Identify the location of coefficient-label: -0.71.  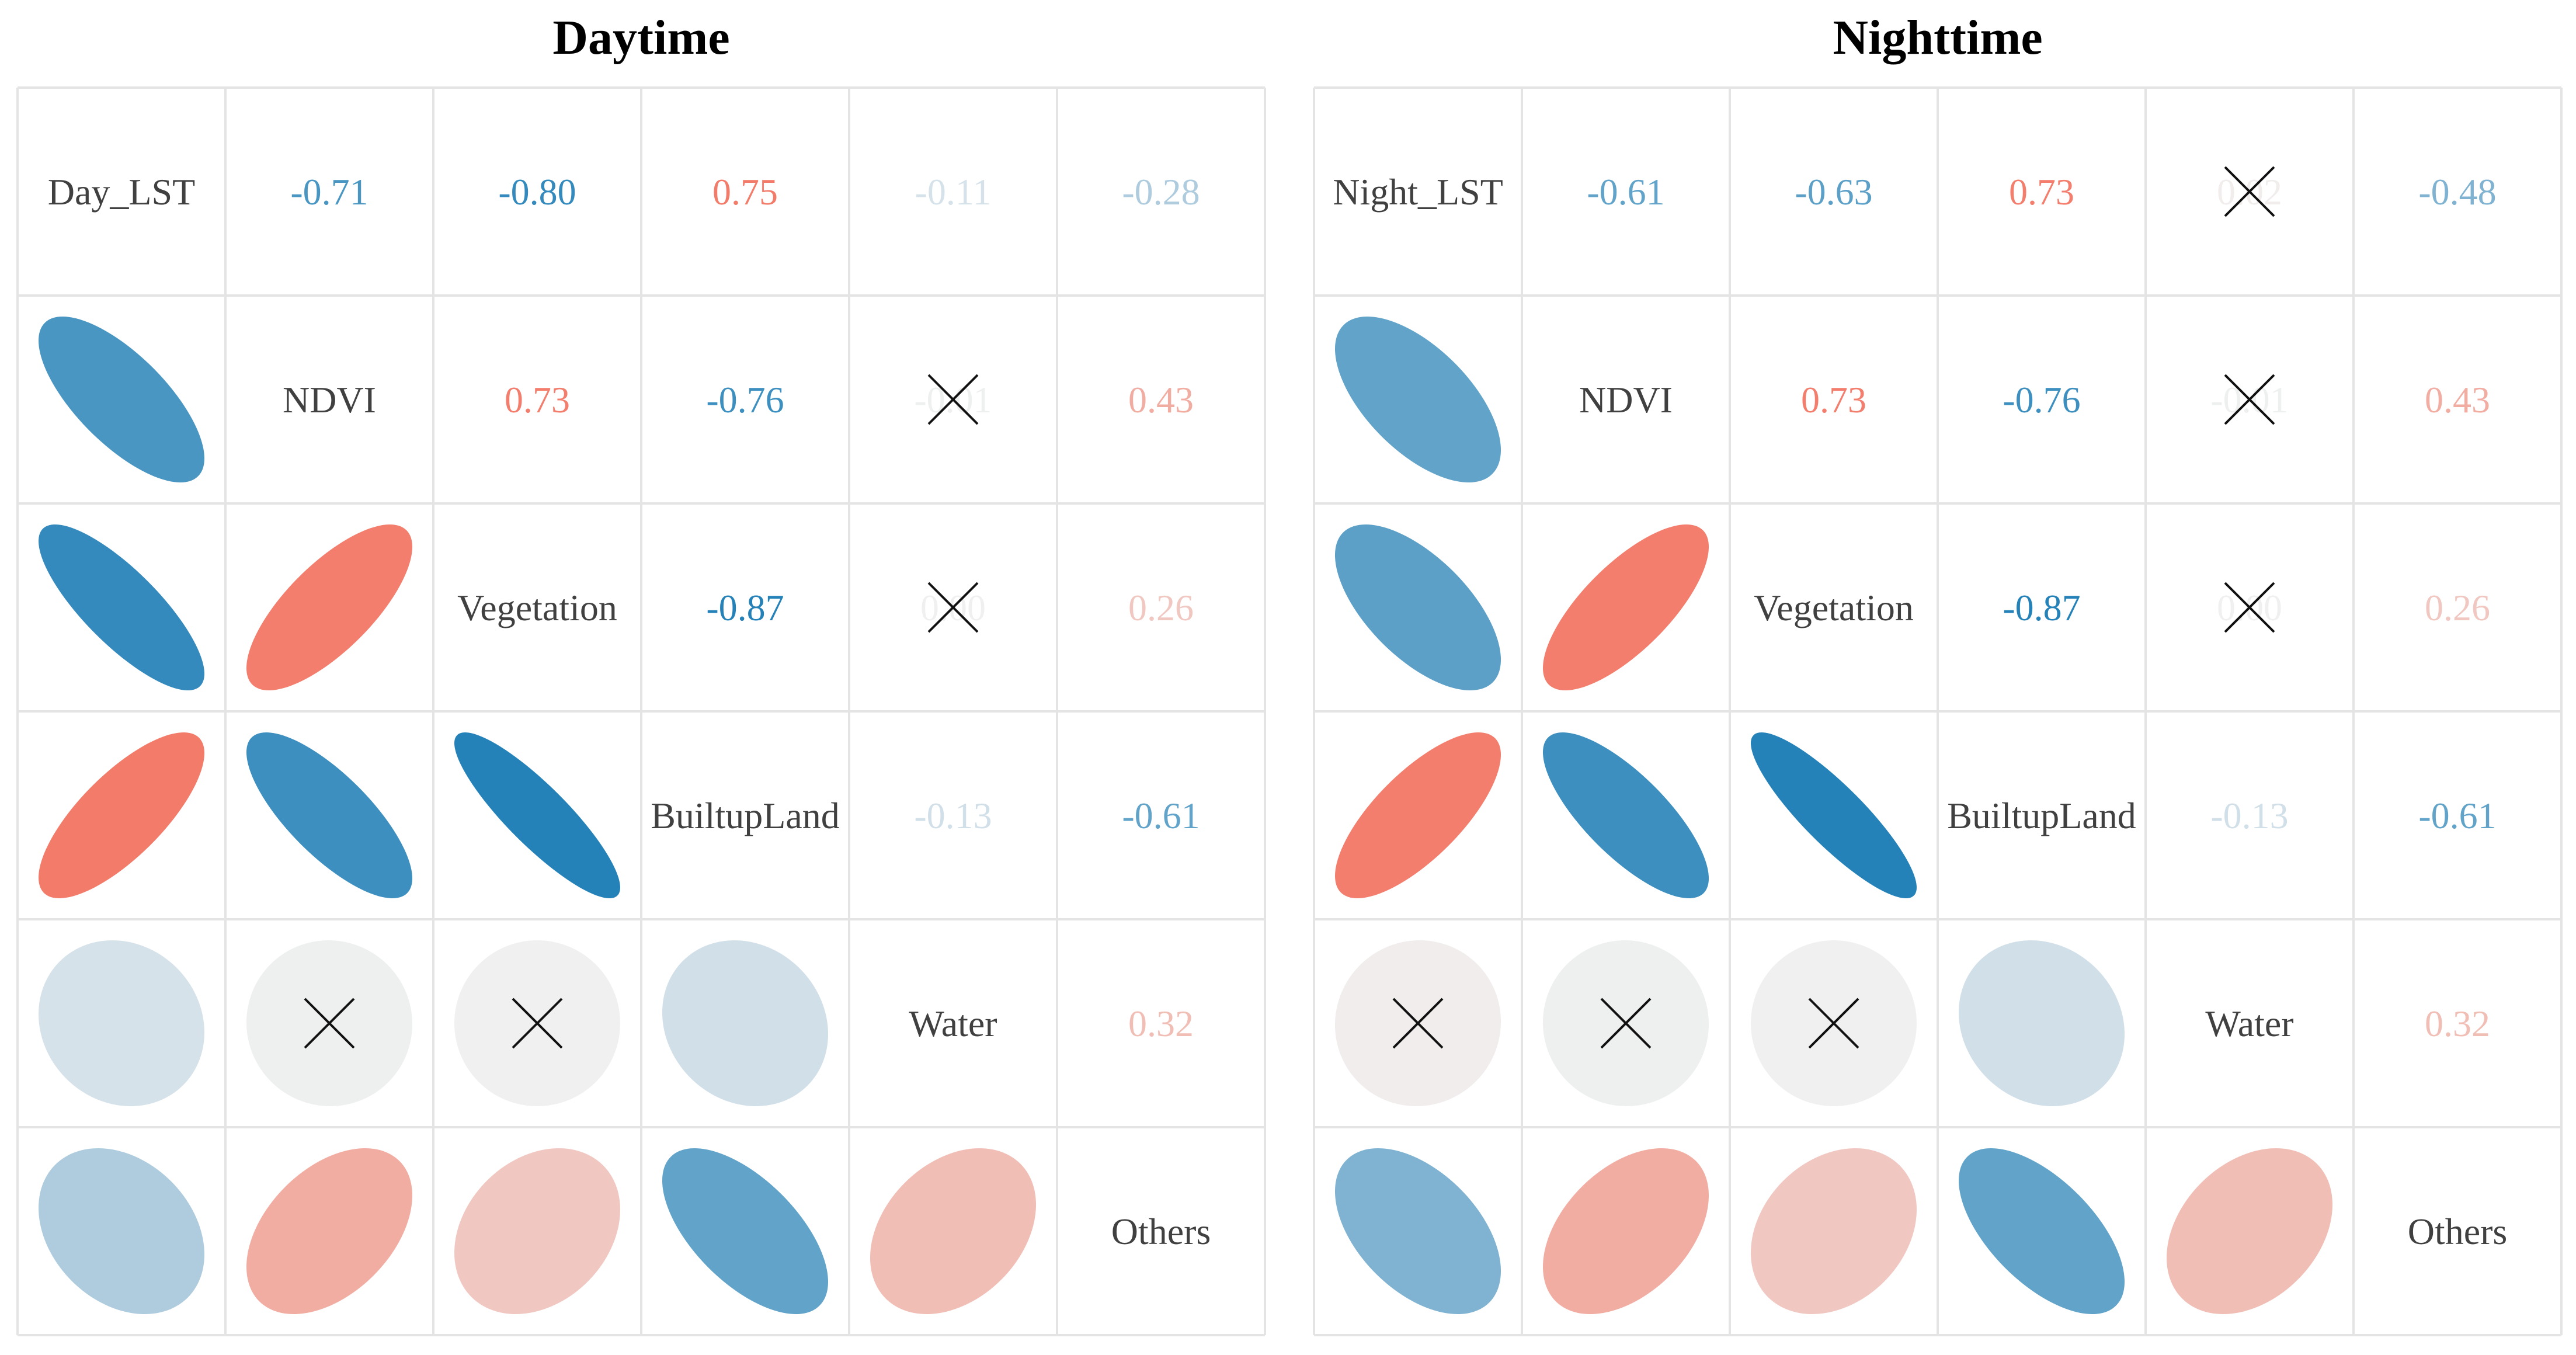
(329, 192).